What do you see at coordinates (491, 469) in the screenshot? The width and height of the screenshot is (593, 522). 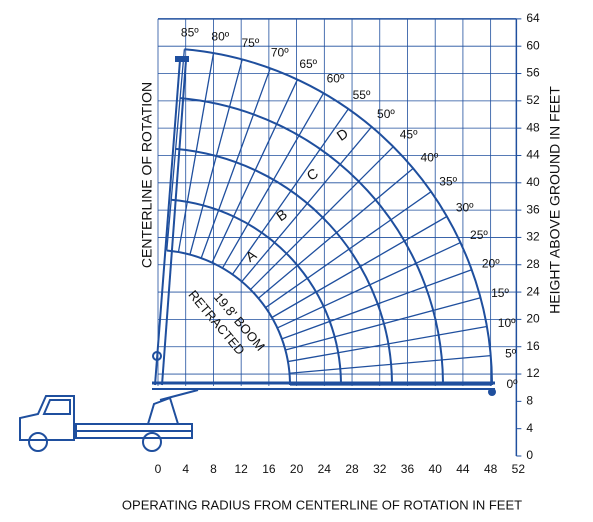 I see `x-tick-label: 48` at bounding box center [491, 469].